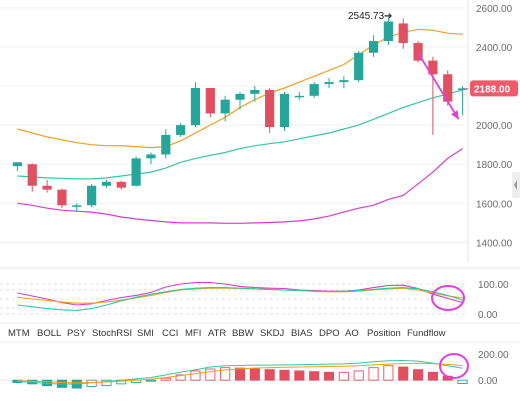 This screenshot has height=405, width=520. Describe the element at coordinates (19, 333) in the screenshot. I see `indicator-tab: MTM` at that location.